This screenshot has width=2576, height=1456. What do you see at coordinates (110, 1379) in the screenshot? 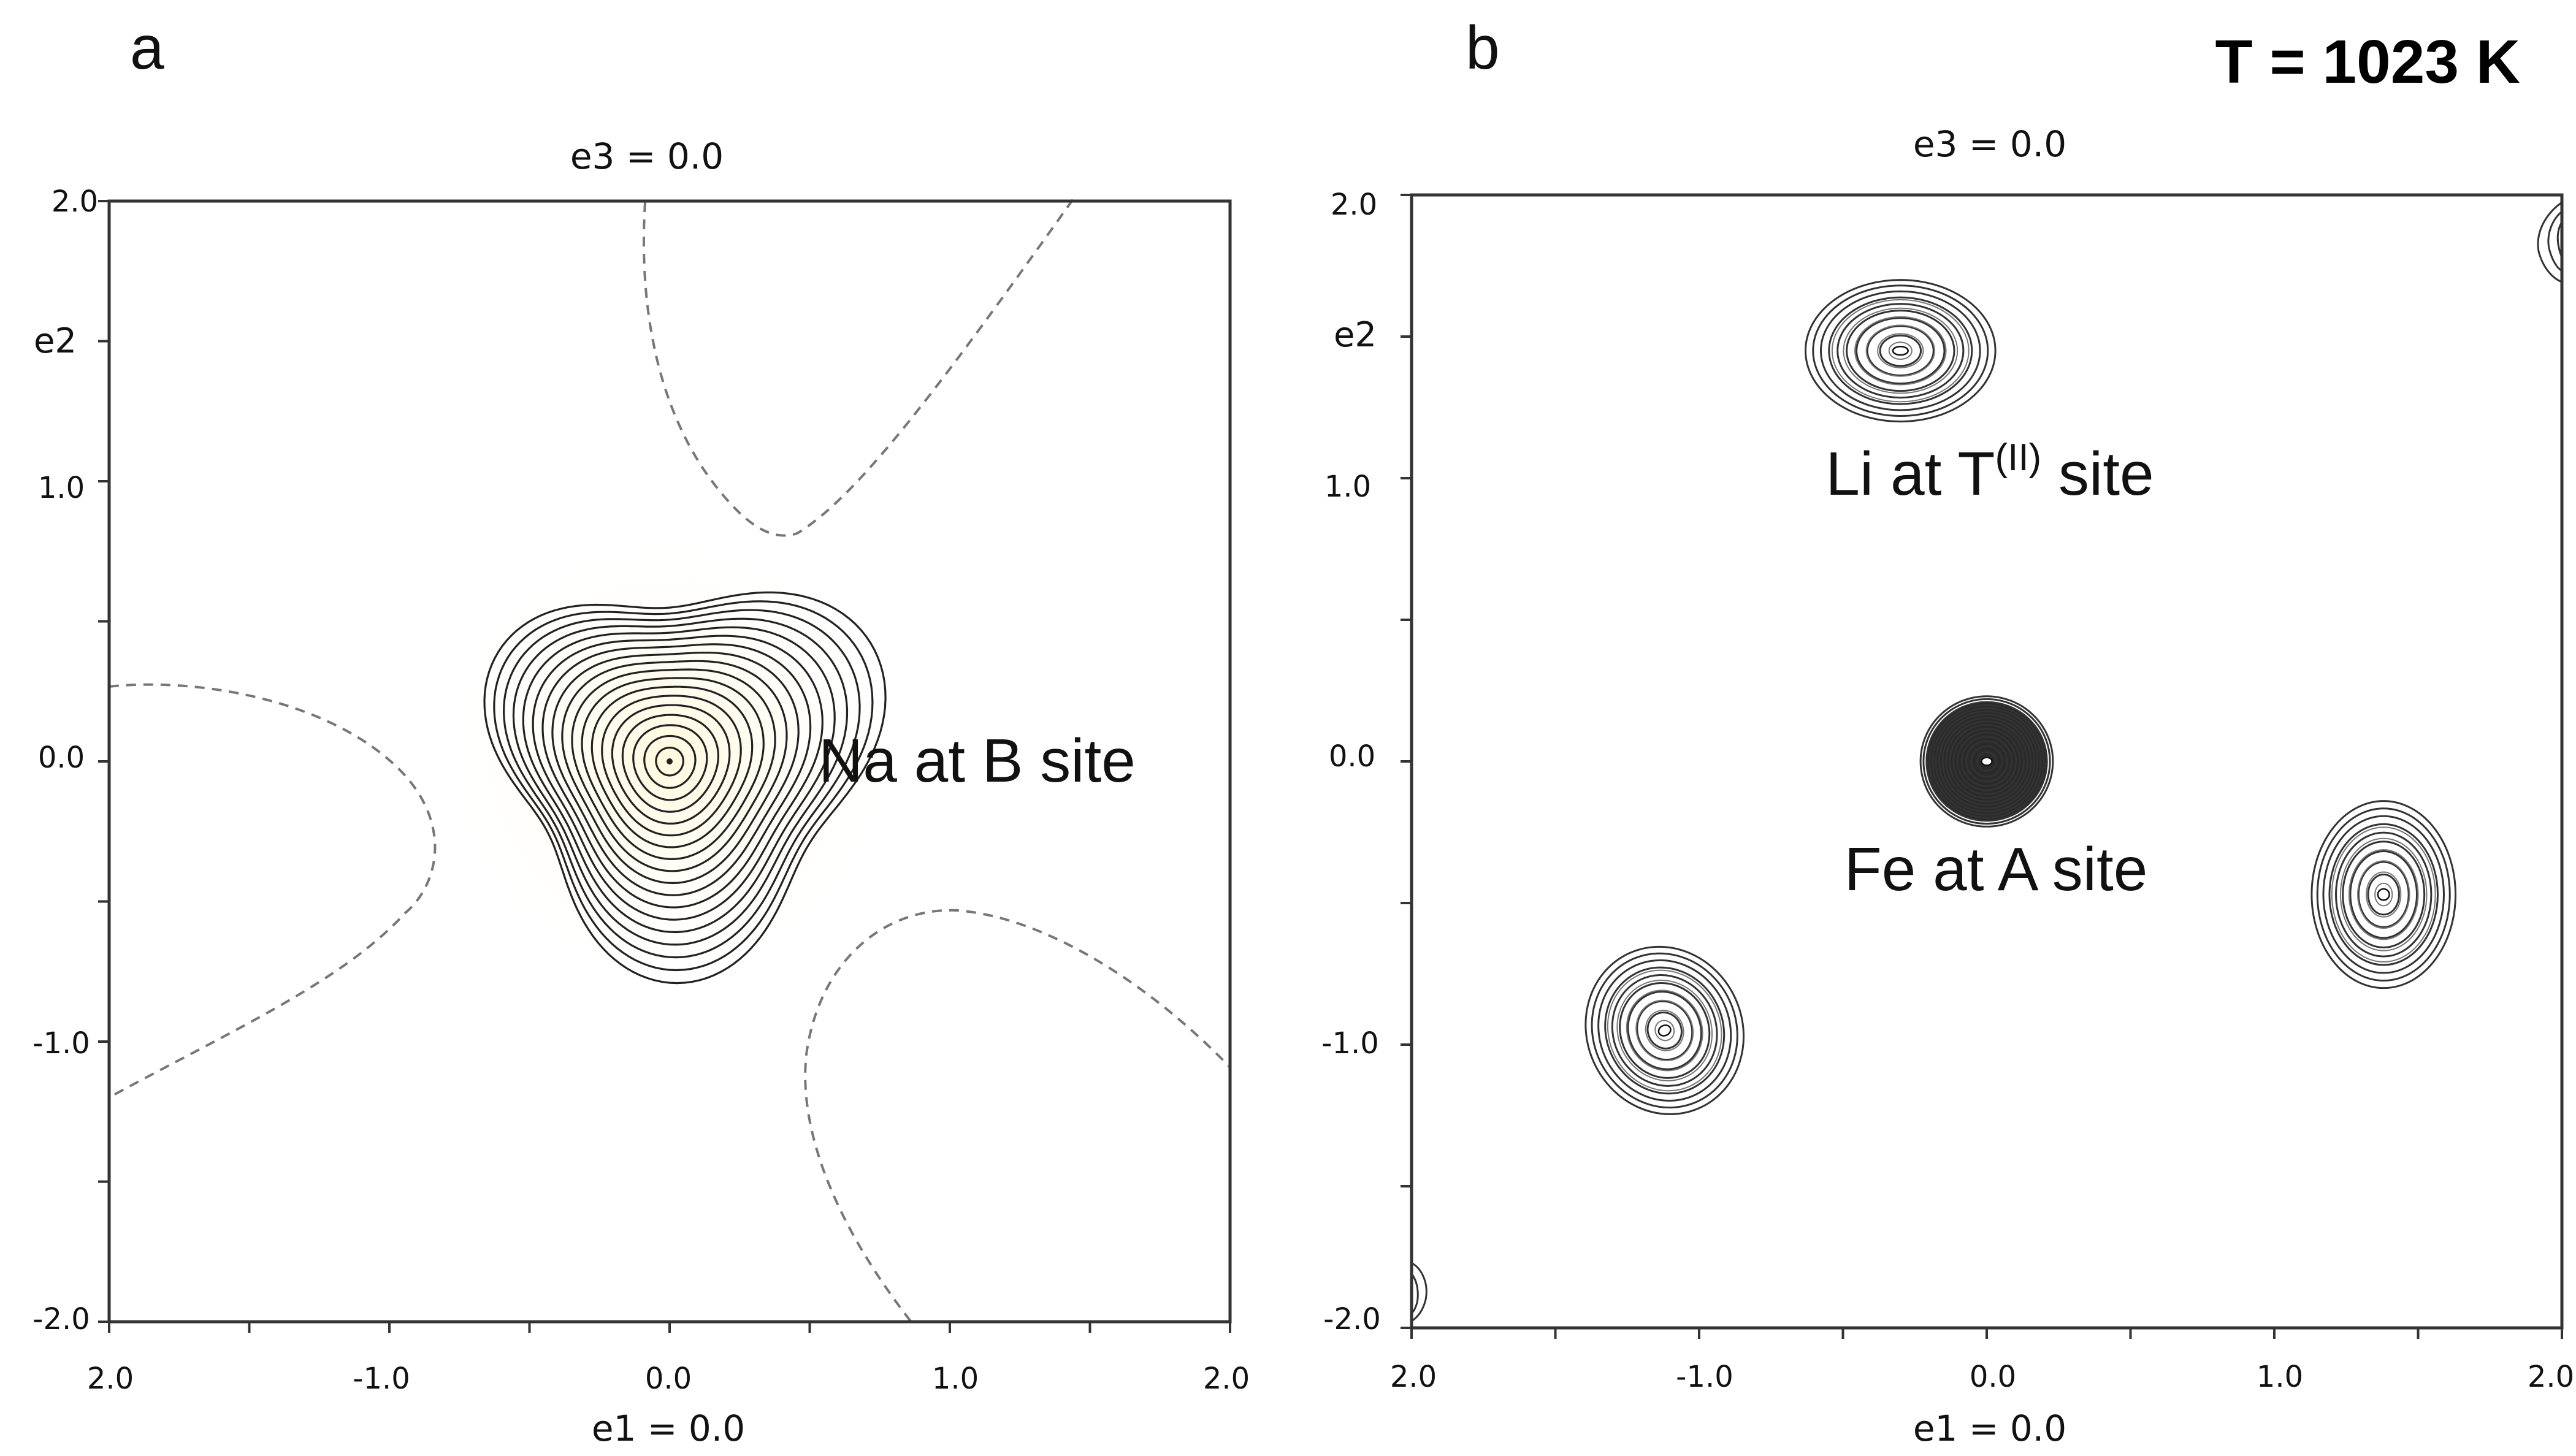
I see `panel-a-xtick-m2: 2.0` at bounding box center [110, 1379].